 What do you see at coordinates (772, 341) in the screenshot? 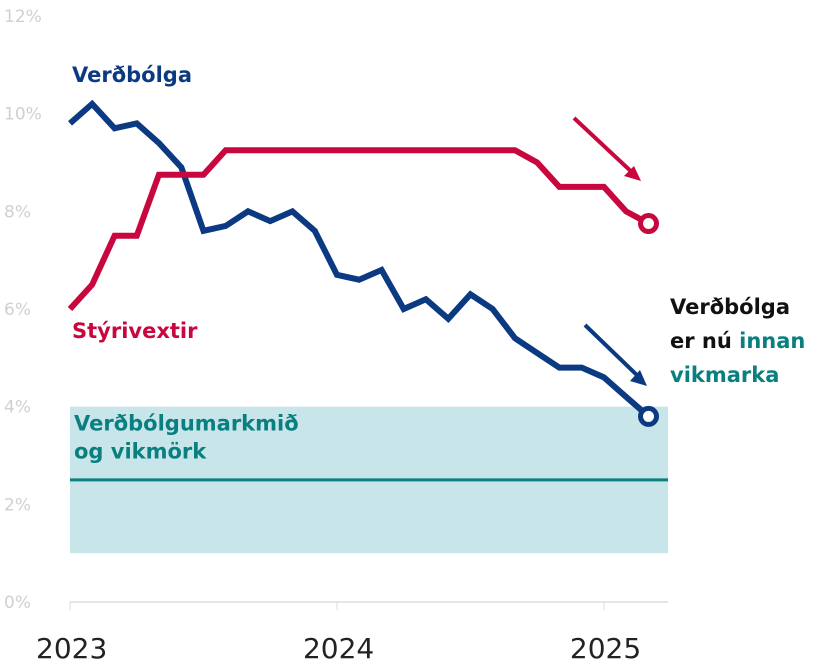
I see `annotation-highlight: innan` at bounding box center [772, 341].